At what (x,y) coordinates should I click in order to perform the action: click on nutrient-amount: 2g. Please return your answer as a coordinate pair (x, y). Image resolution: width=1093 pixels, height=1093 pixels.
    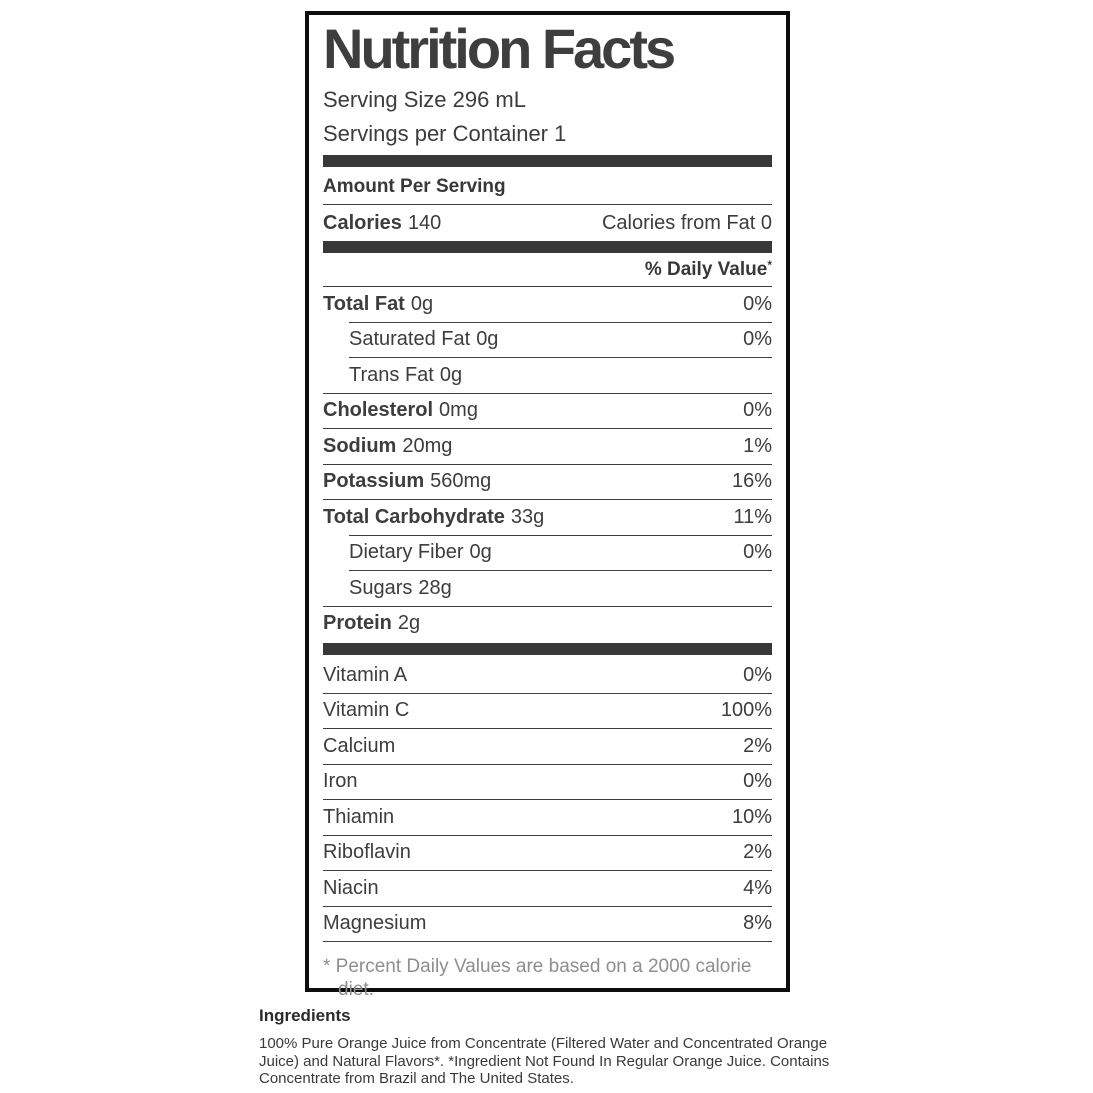
    Looking at the image, I should click on (409, 623).